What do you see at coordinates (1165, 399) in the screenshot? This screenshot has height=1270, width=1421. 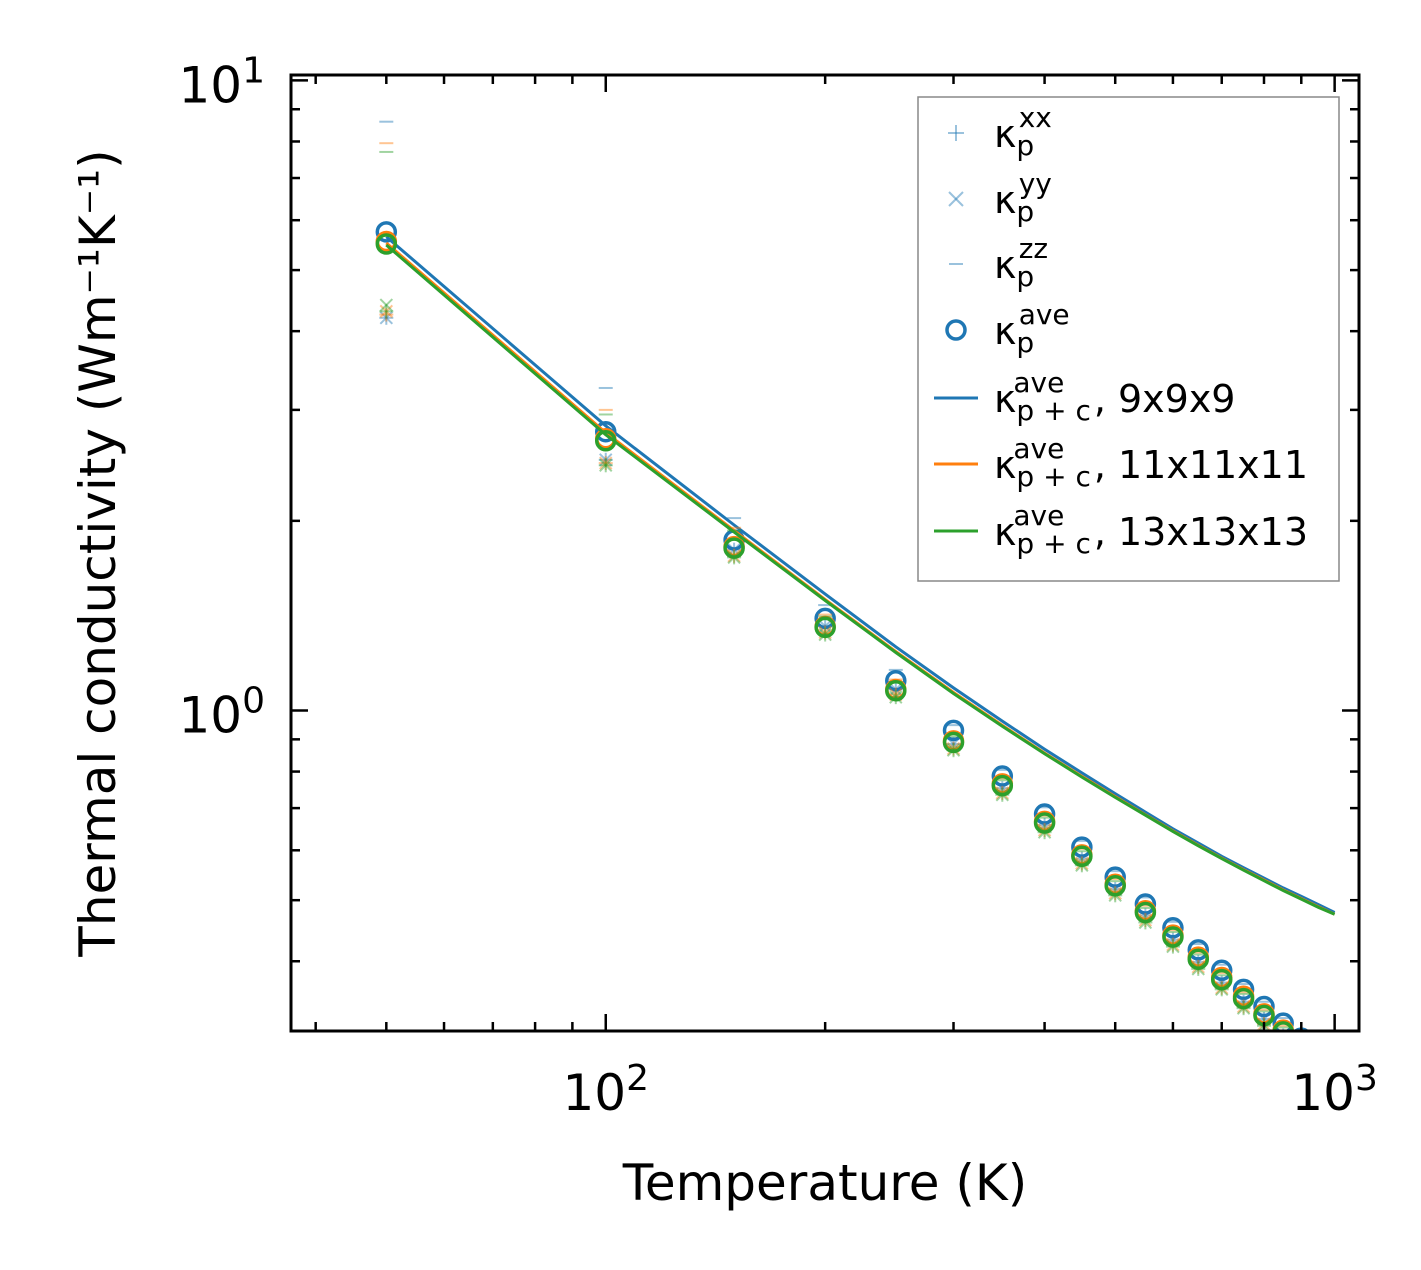 I see `legend-suffix: , 9x9x9` at bounding box center [1165, 399].